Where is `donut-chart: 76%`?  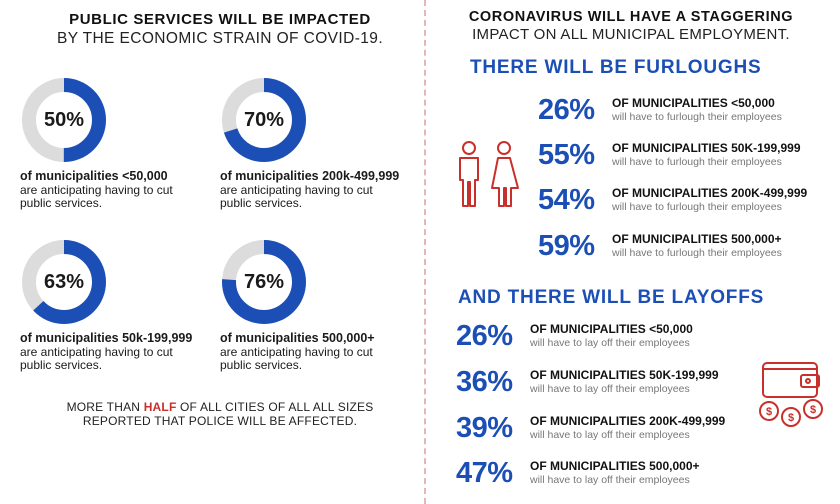
donut-chart: 76% is located at coordinates (264, 282).